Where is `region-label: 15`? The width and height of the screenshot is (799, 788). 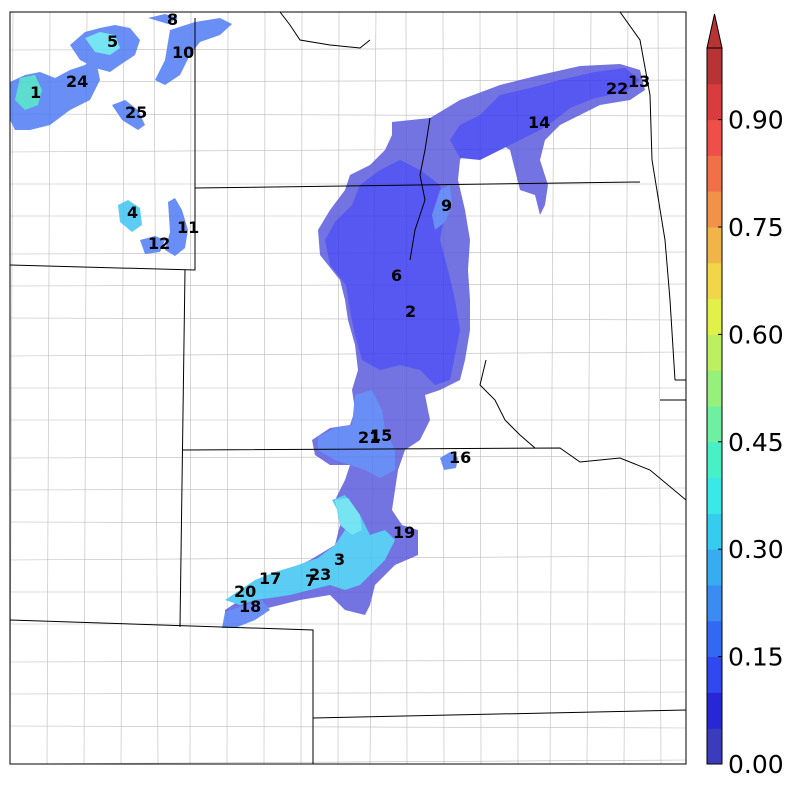 region-label: 15 is located at coordinates (381, 435).